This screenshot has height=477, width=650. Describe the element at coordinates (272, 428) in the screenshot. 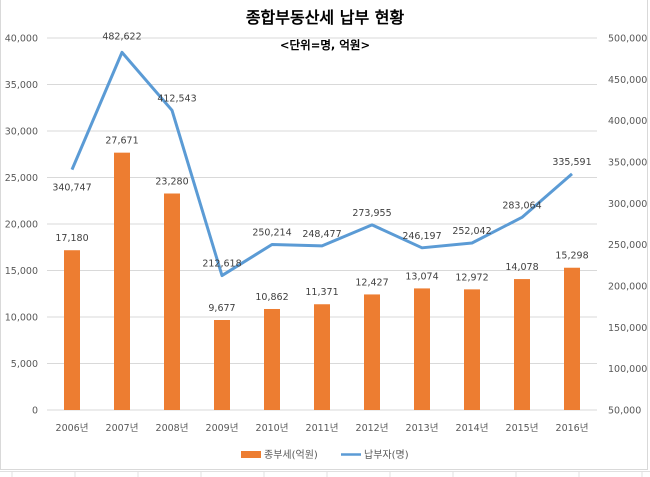

I see `x-tick-label: 2010년` at that location.